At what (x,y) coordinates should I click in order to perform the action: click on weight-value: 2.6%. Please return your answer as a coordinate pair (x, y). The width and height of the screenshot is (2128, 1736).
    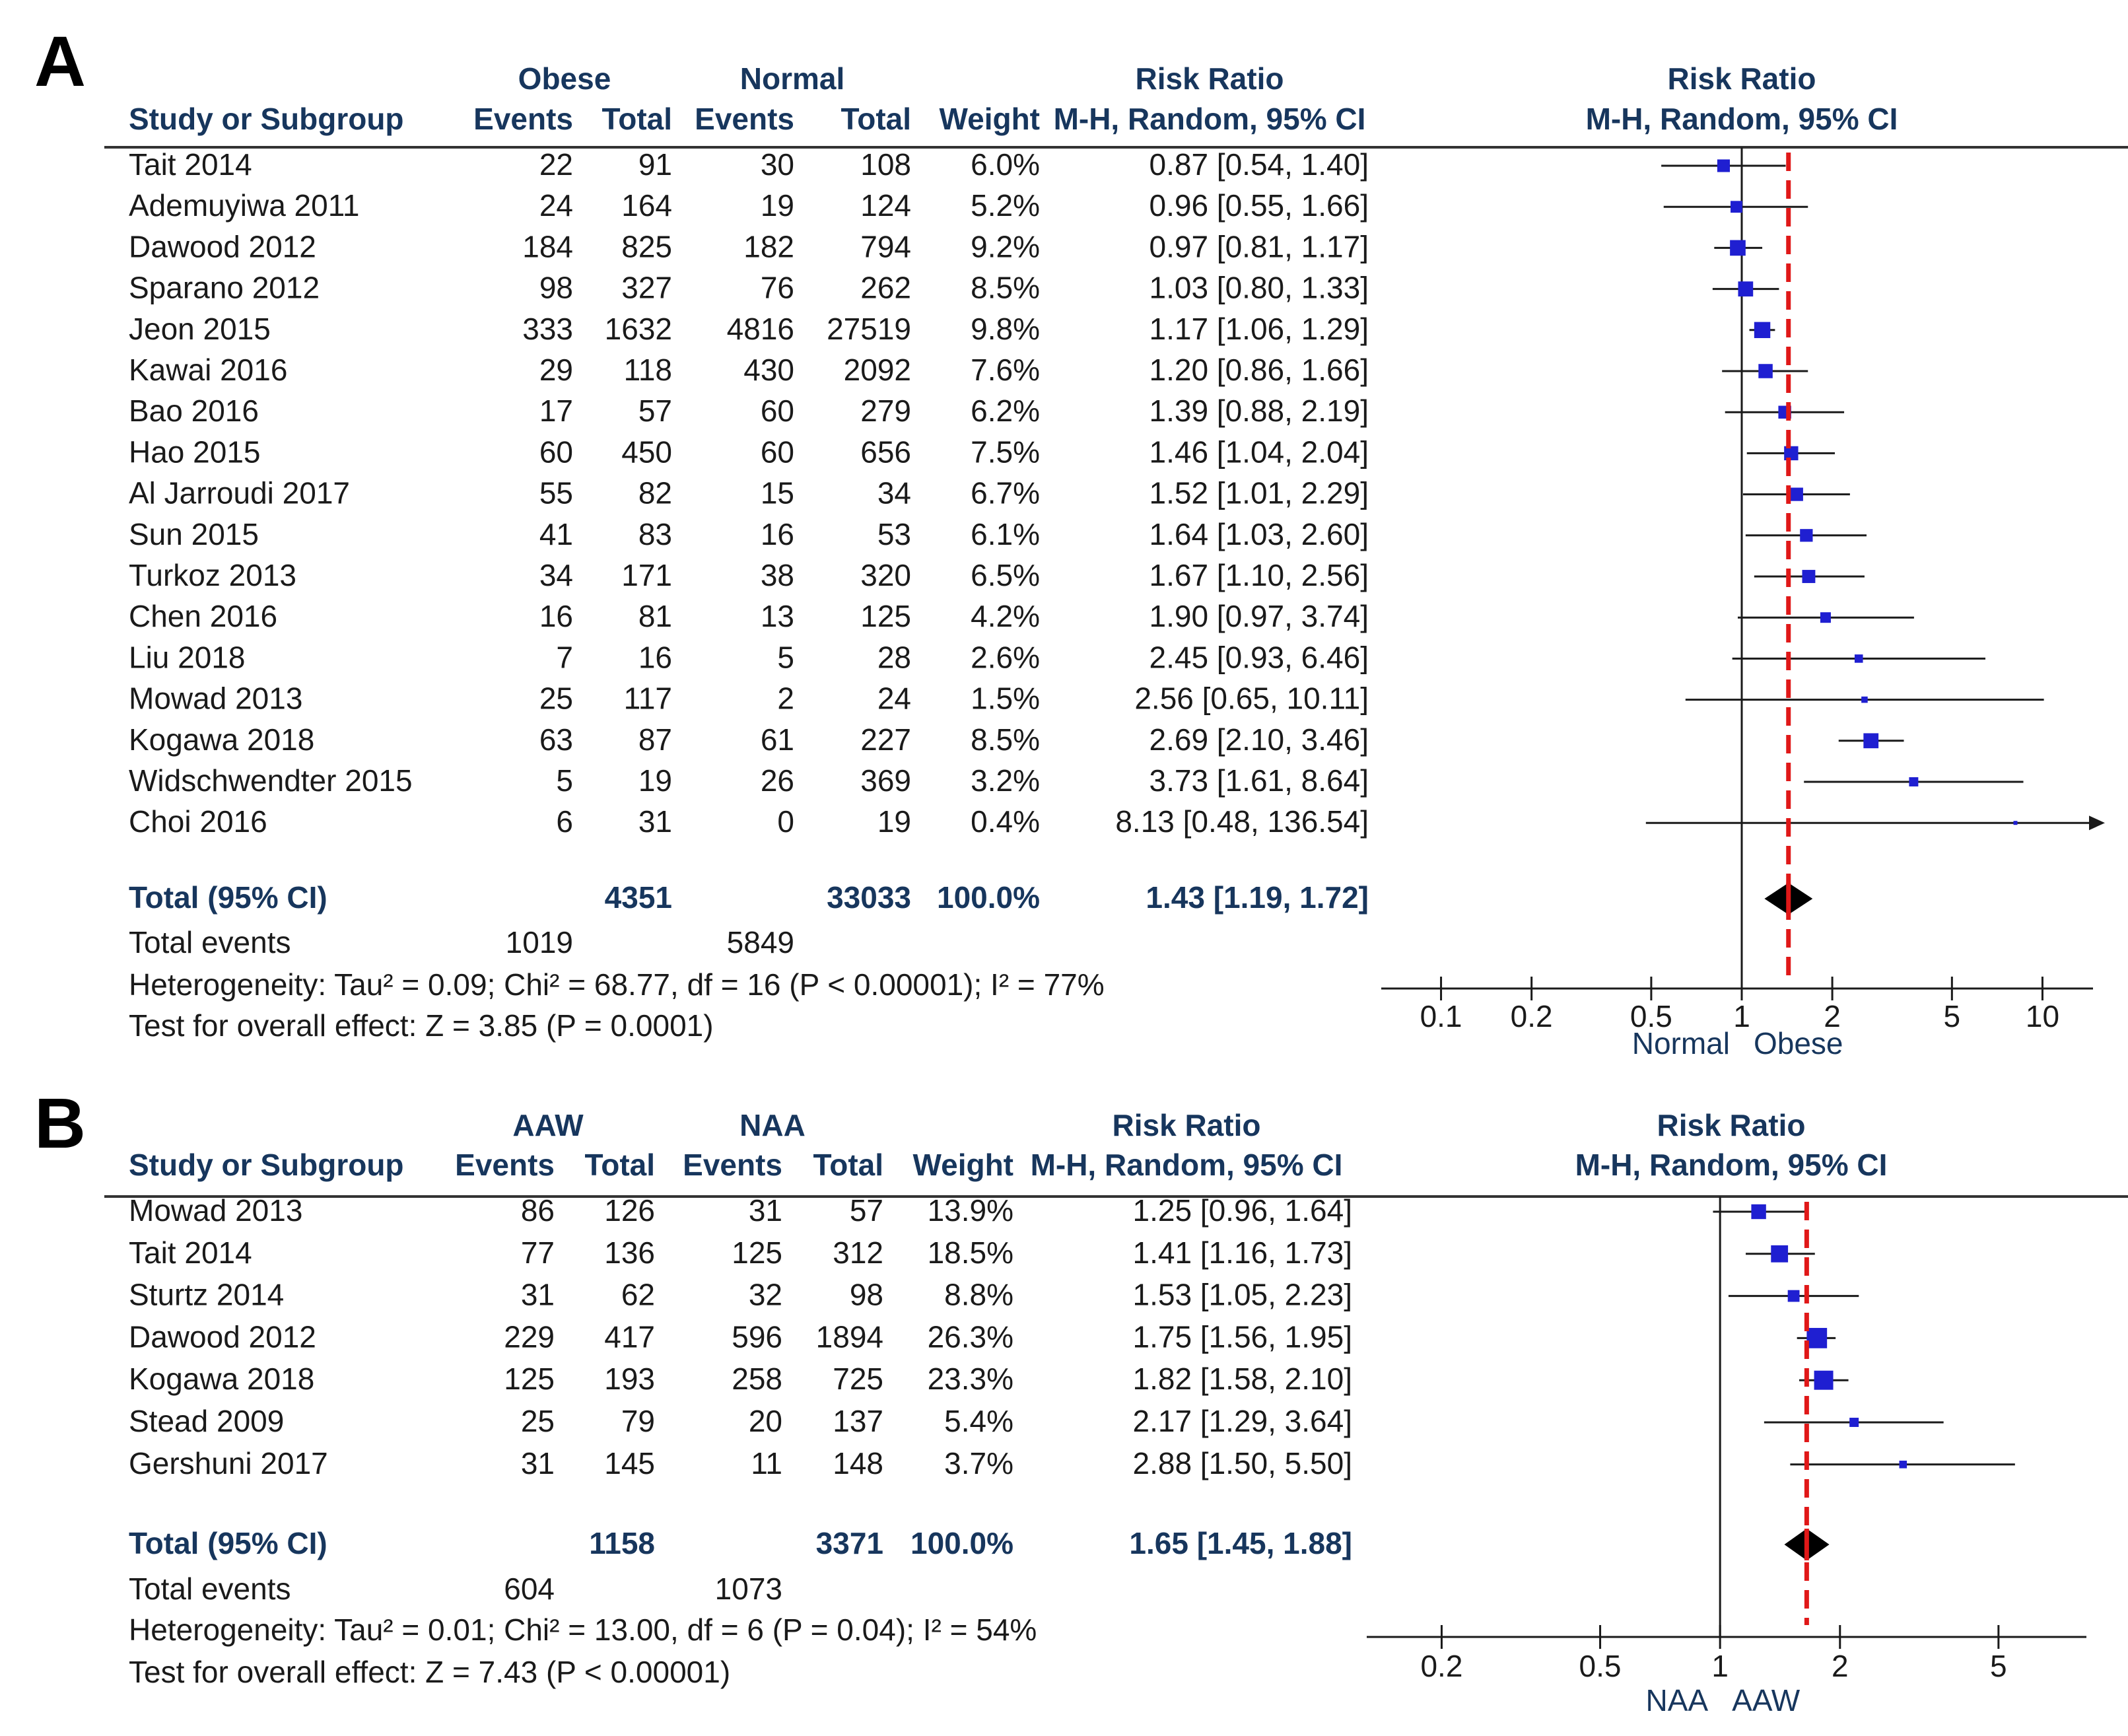
    Looking at the image, I should click on (1006, 657).